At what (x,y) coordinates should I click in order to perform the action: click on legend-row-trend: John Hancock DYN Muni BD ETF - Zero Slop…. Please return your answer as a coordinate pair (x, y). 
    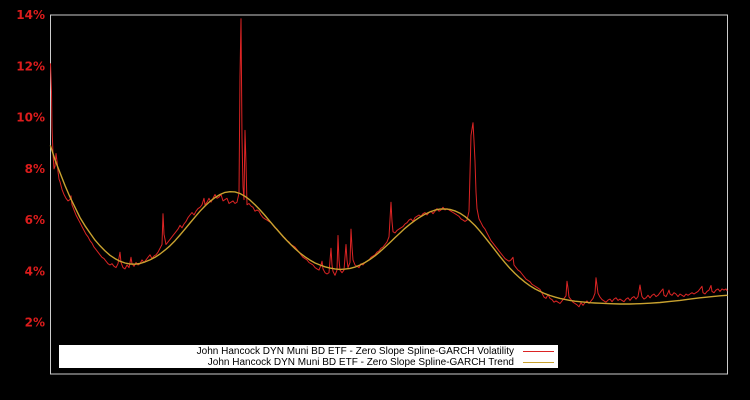
    Looking at the image, I should click on (308, 362).